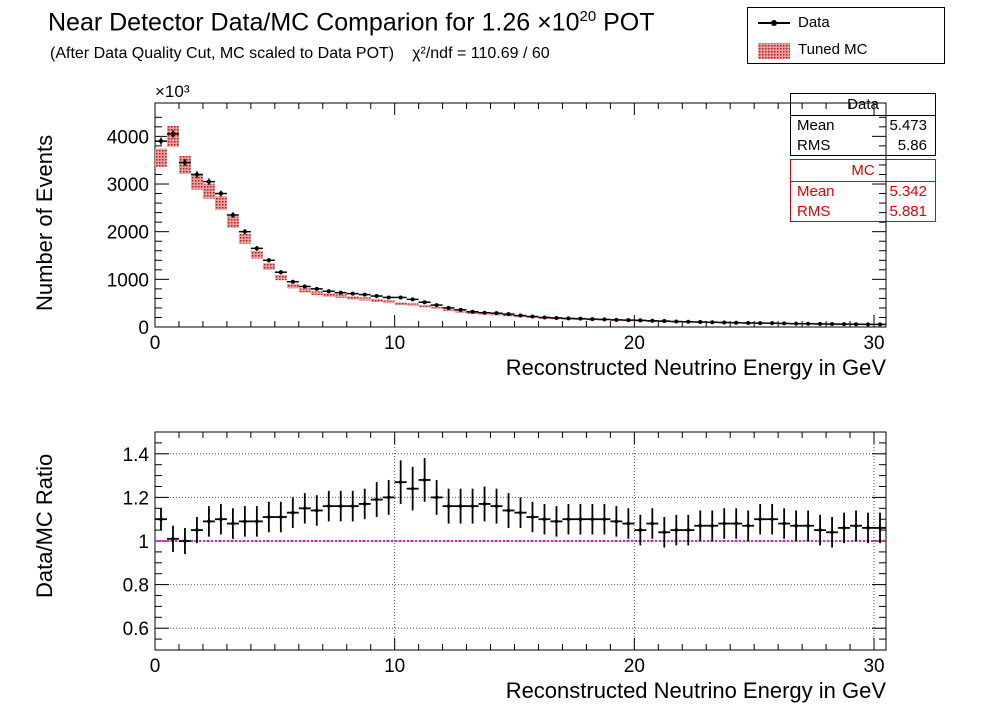 The height and width of the screenshot is (722, 996). Describe the element at coordinates (908, 125) in the screenshot. I see `stats-data-mean-value: 5.473` at that location.